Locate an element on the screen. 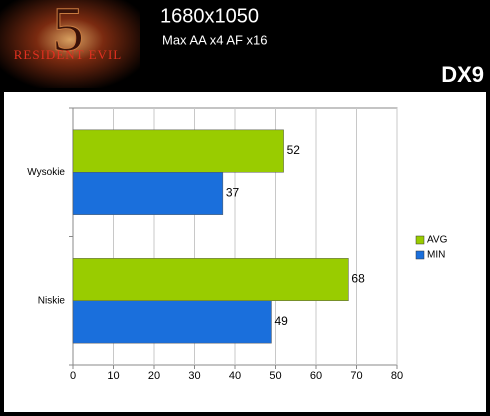 The width and height of the screenshot is (490, 416). badge: DX9 is located at coordinates (462, 74).